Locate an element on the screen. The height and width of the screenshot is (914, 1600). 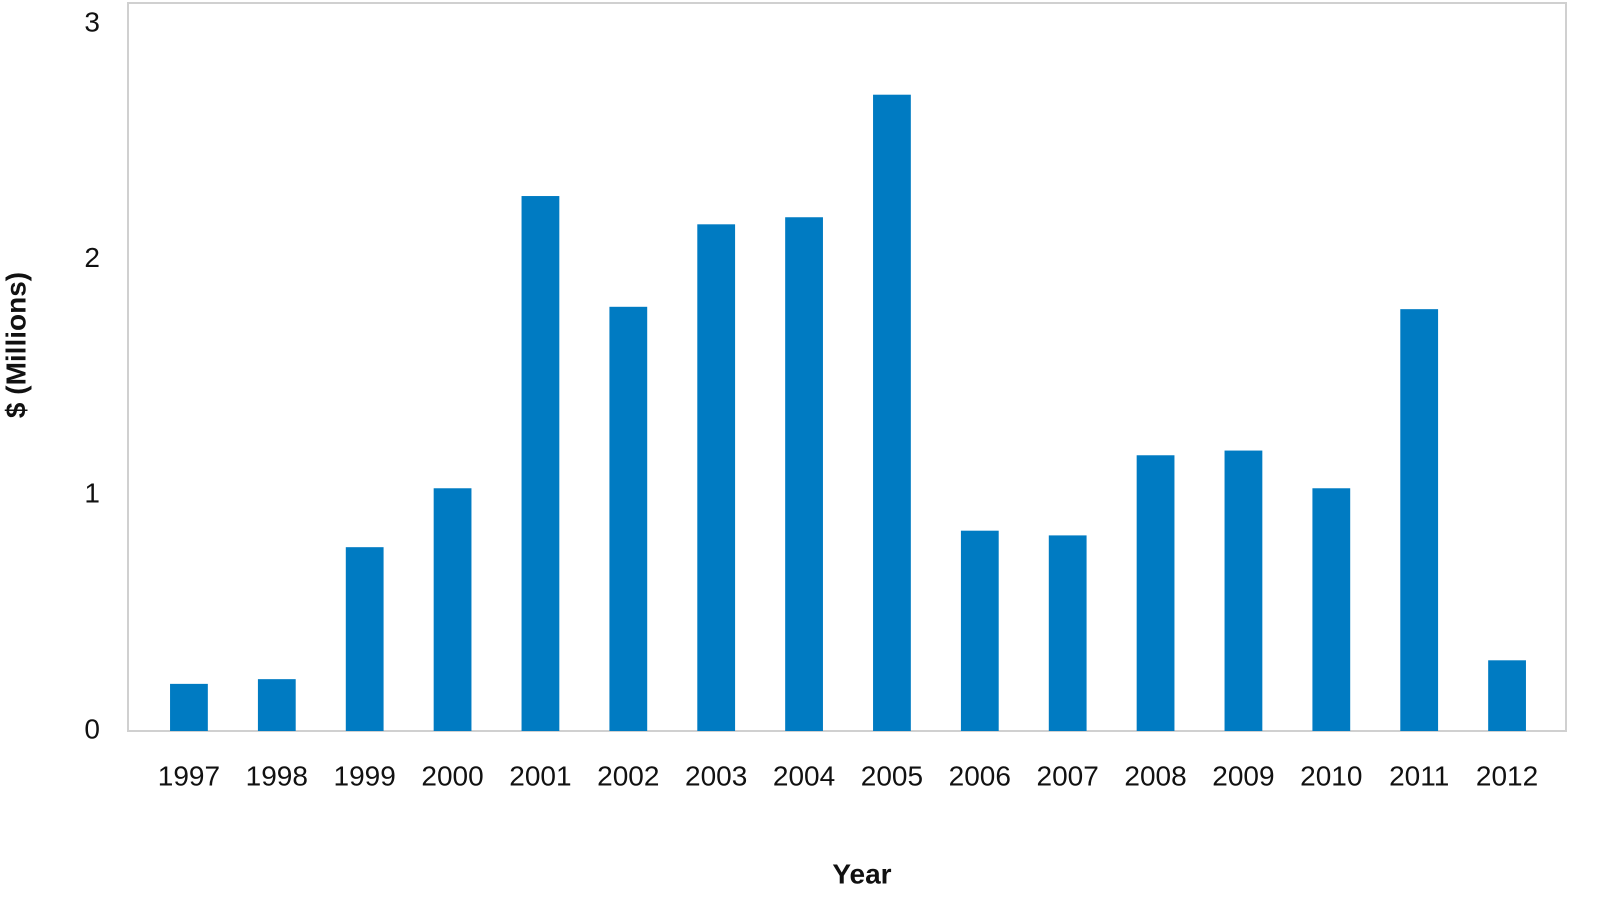
y-tick-label: 2 is located at coordinates (92, 257).